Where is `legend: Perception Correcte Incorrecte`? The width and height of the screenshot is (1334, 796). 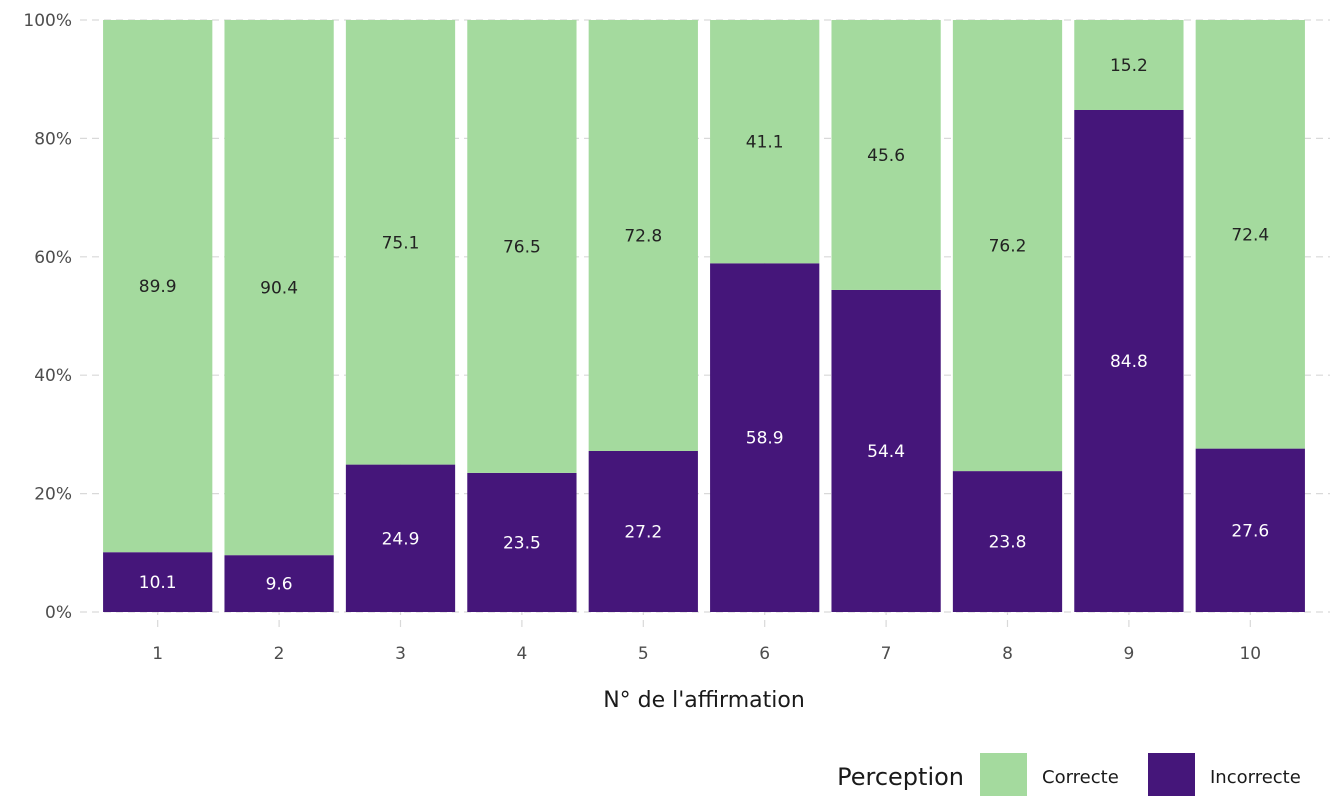
legend: Perception Correcte Incorrecte is located at coordinates (1069, 774).